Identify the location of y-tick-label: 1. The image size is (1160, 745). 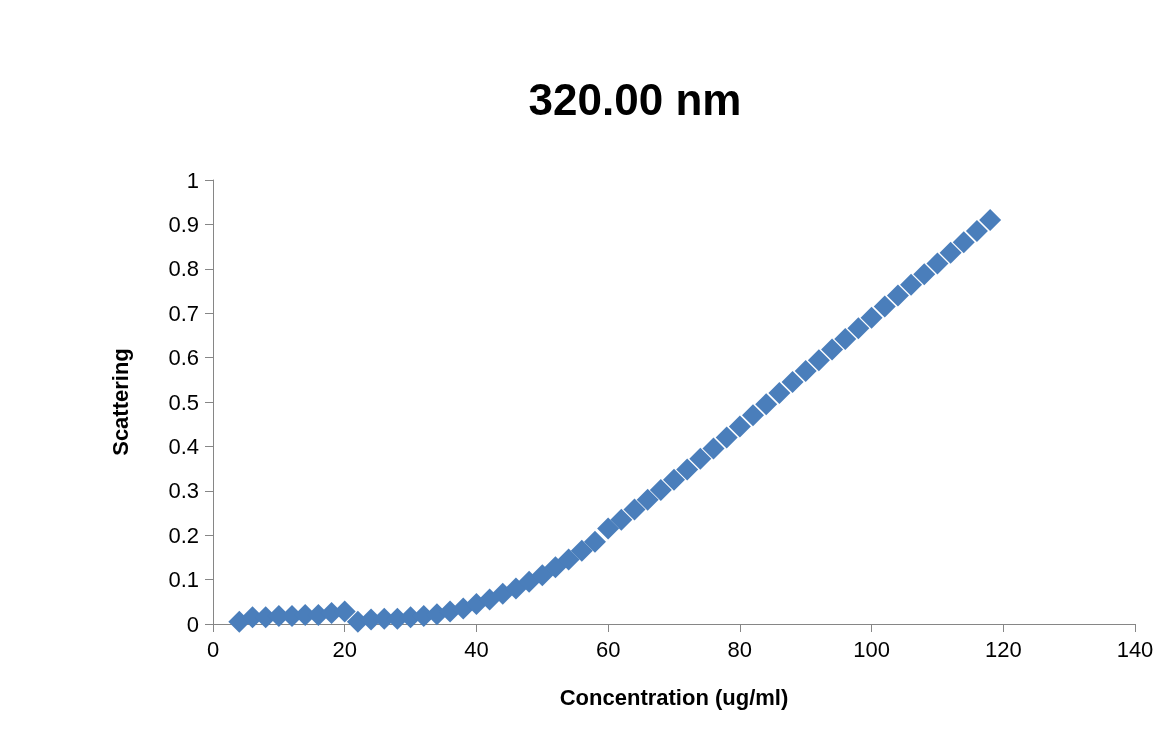
(192, 180).